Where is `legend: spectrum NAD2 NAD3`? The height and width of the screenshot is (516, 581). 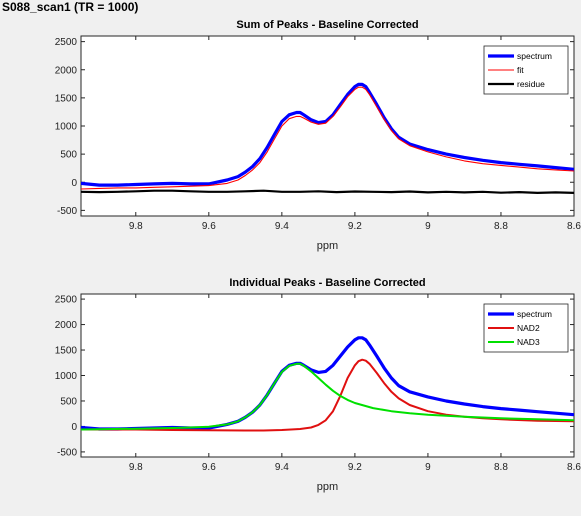
legend: spectrum NAD2 NAD3 is located at coordinates (526, 328).